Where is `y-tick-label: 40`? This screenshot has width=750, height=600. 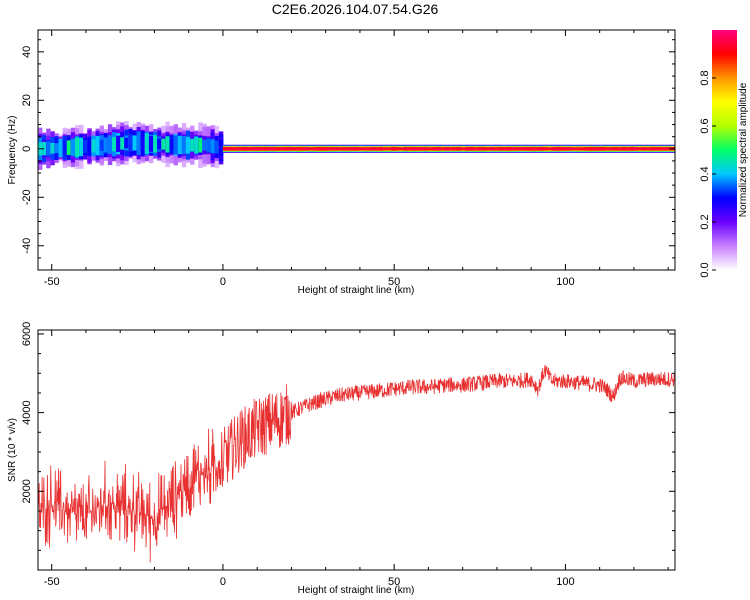
y-tick-label: 40 is located at coordinates (27, 52).